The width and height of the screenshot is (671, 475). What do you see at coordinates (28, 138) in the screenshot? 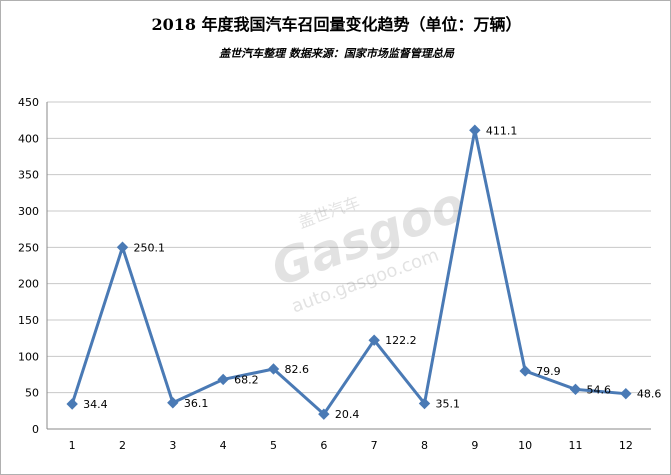
I see `y-tick-label: 400` at bounding box center [28, 138].